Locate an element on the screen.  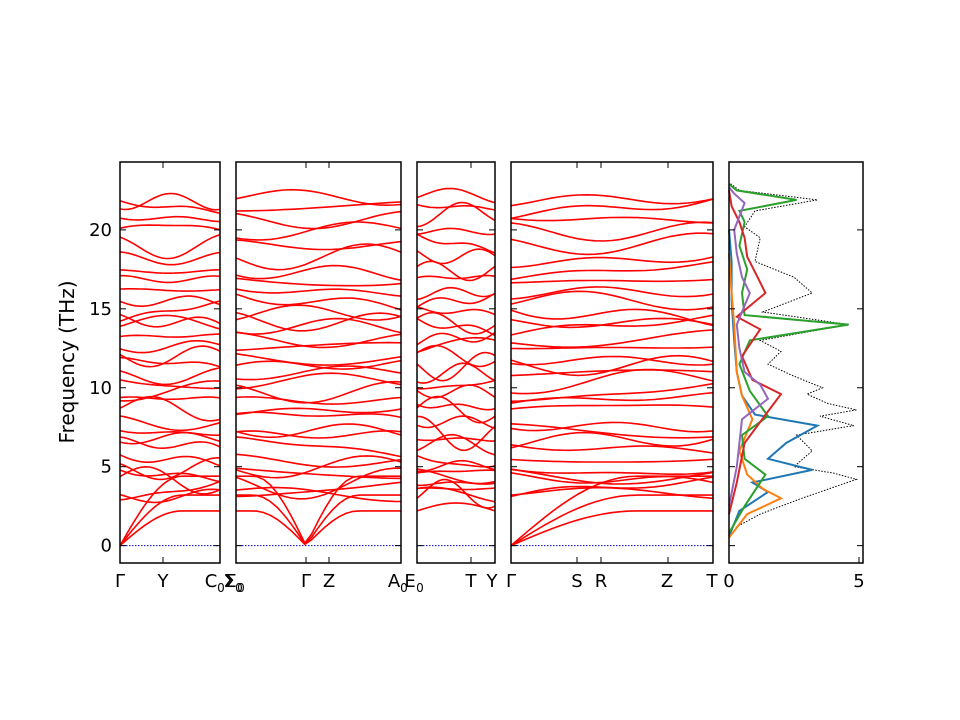
x-tick-label: A is located at coordinates (394, 581).